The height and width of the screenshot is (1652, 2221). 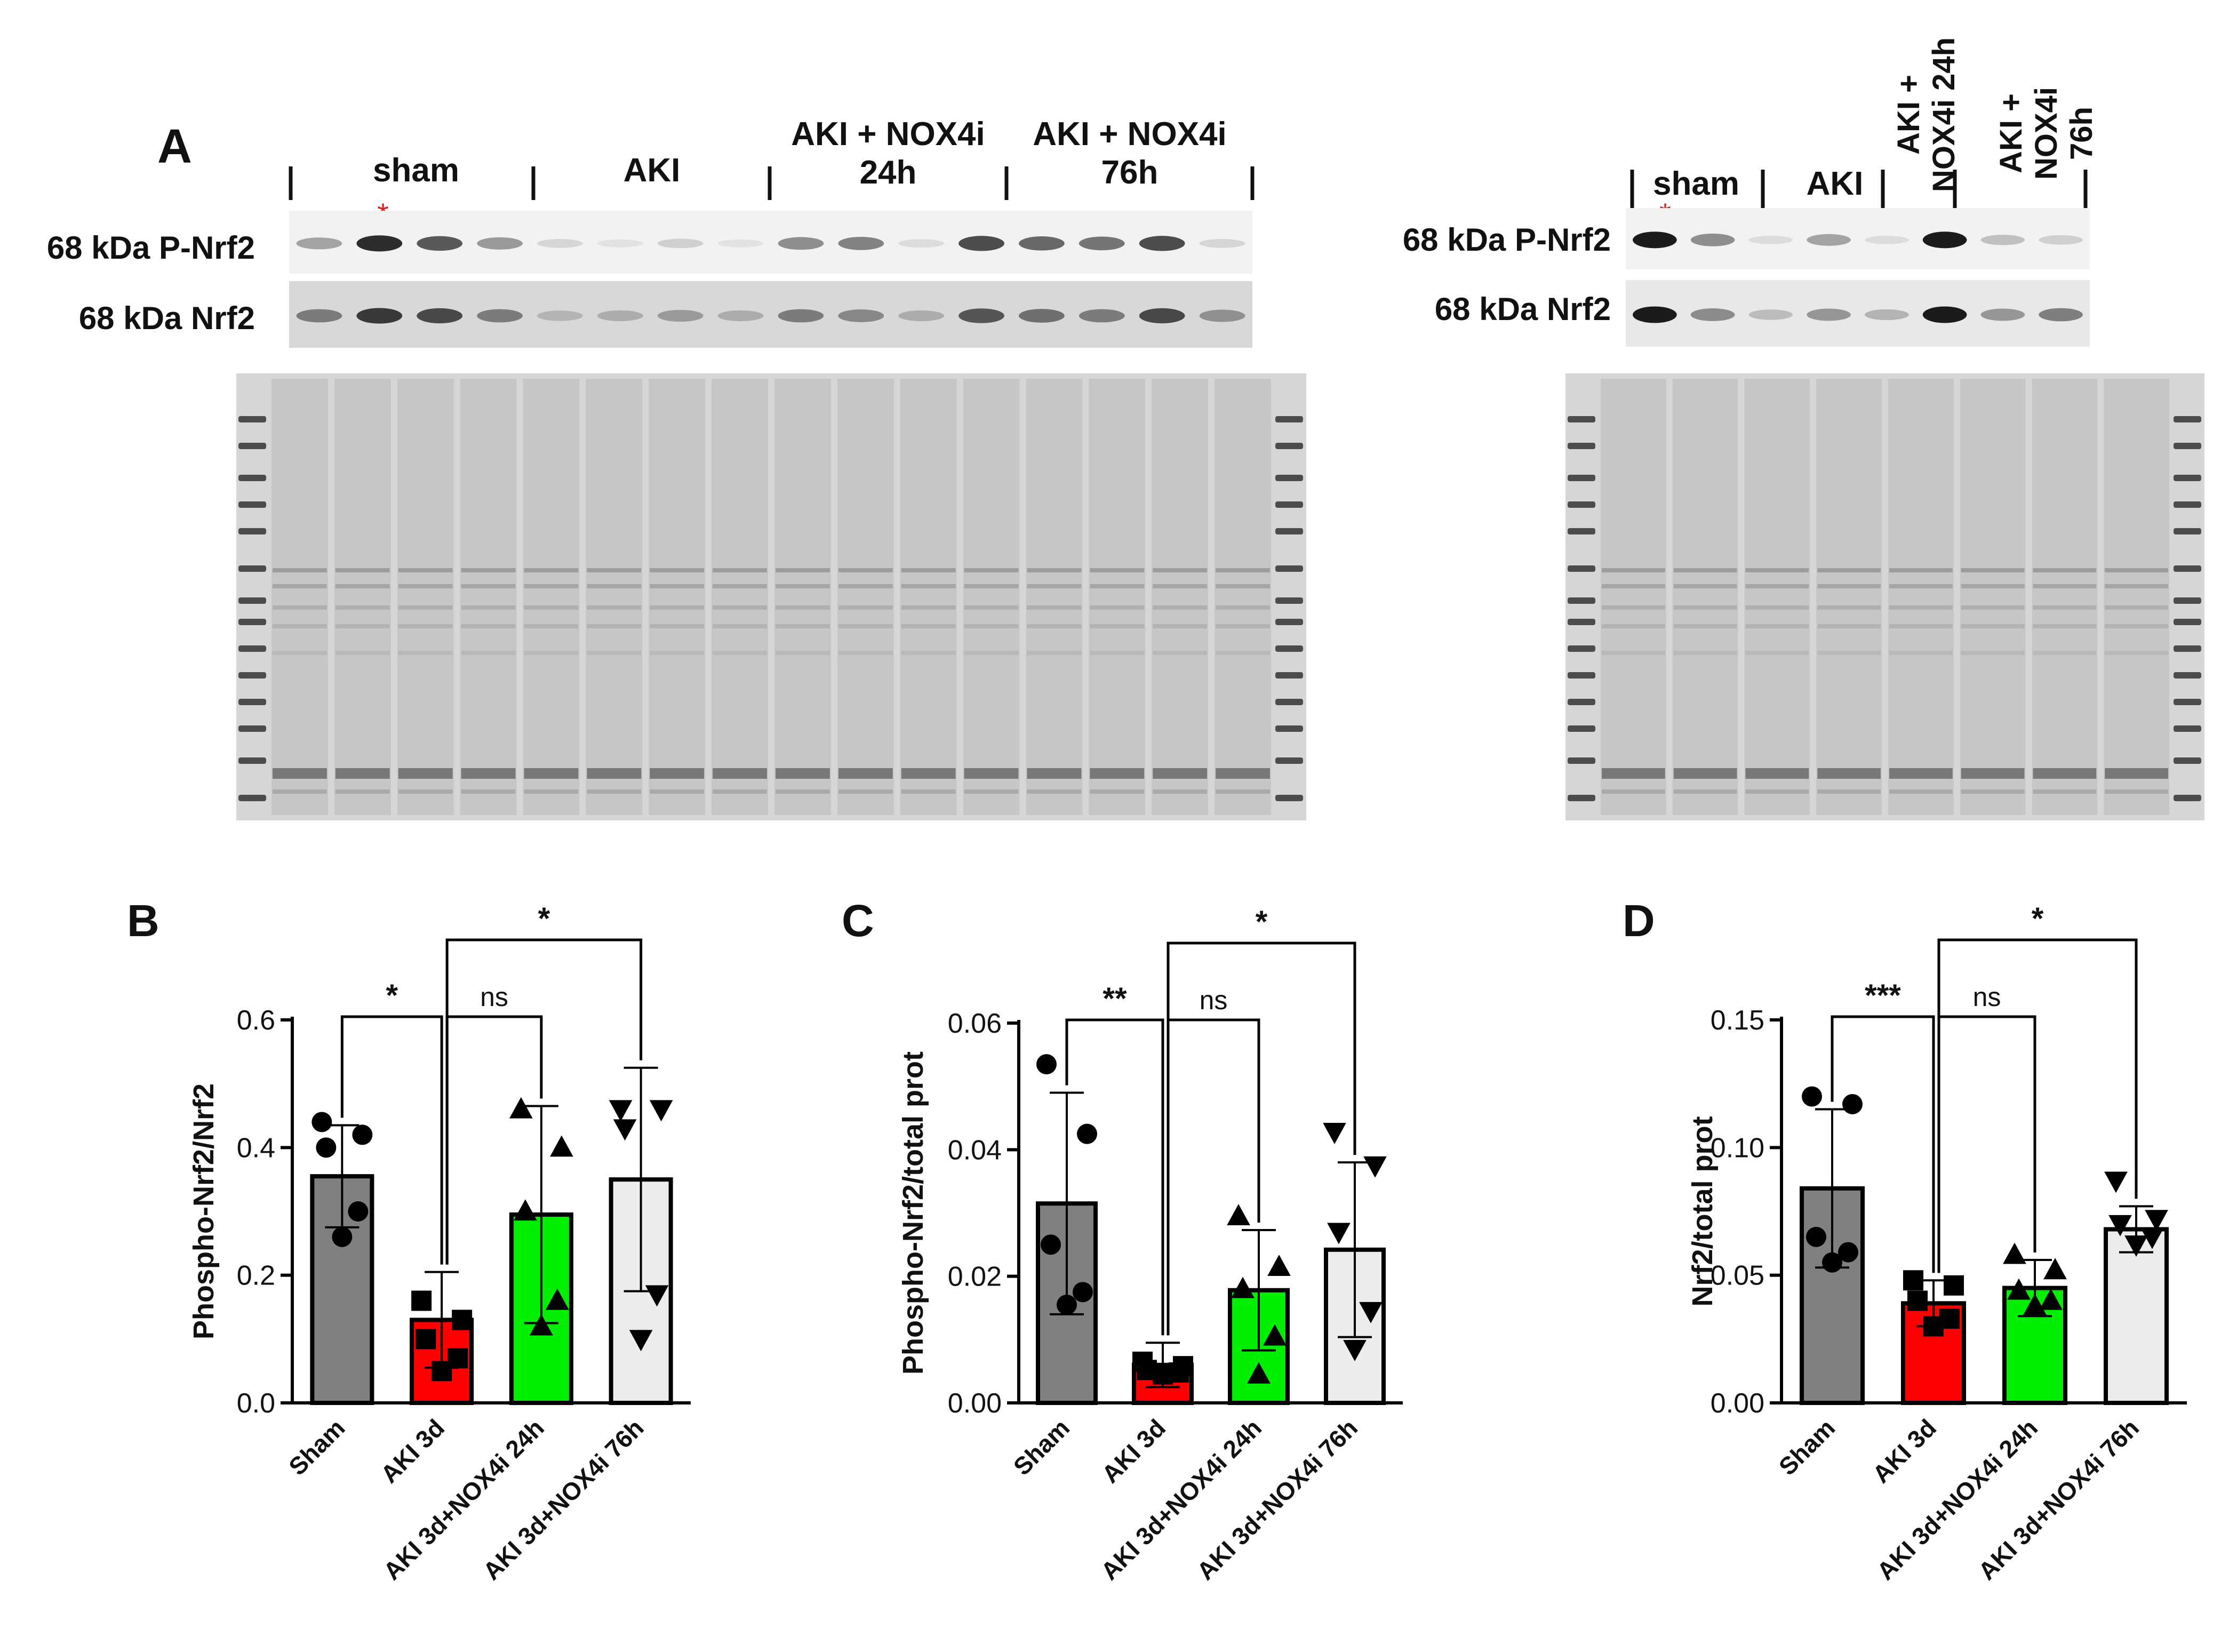 What do you see at coordinates (1214, 1000) in the screenshot?
I see `chart-c-significance-label: ns` at bounding box center [1214, 1000].